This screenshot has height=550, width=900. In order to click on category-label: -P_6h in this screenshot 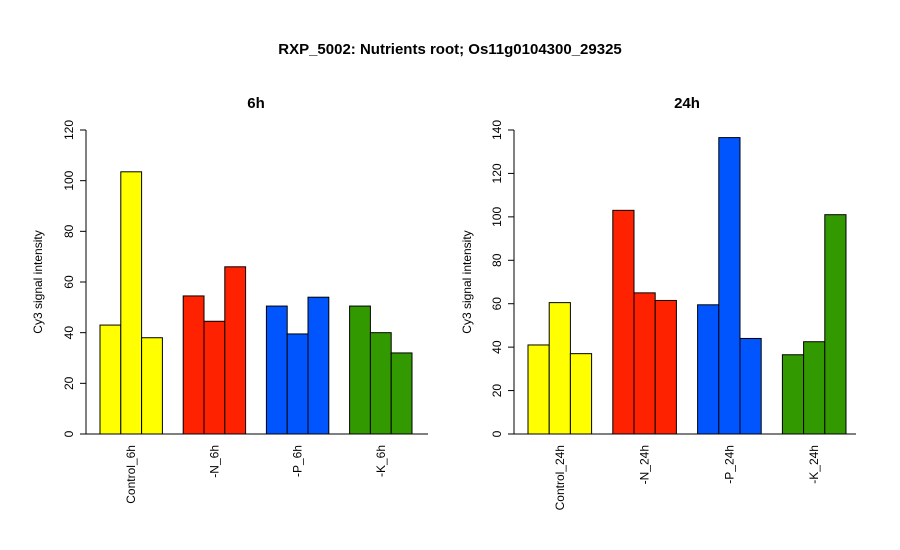, I will do `click(298, 461)`.